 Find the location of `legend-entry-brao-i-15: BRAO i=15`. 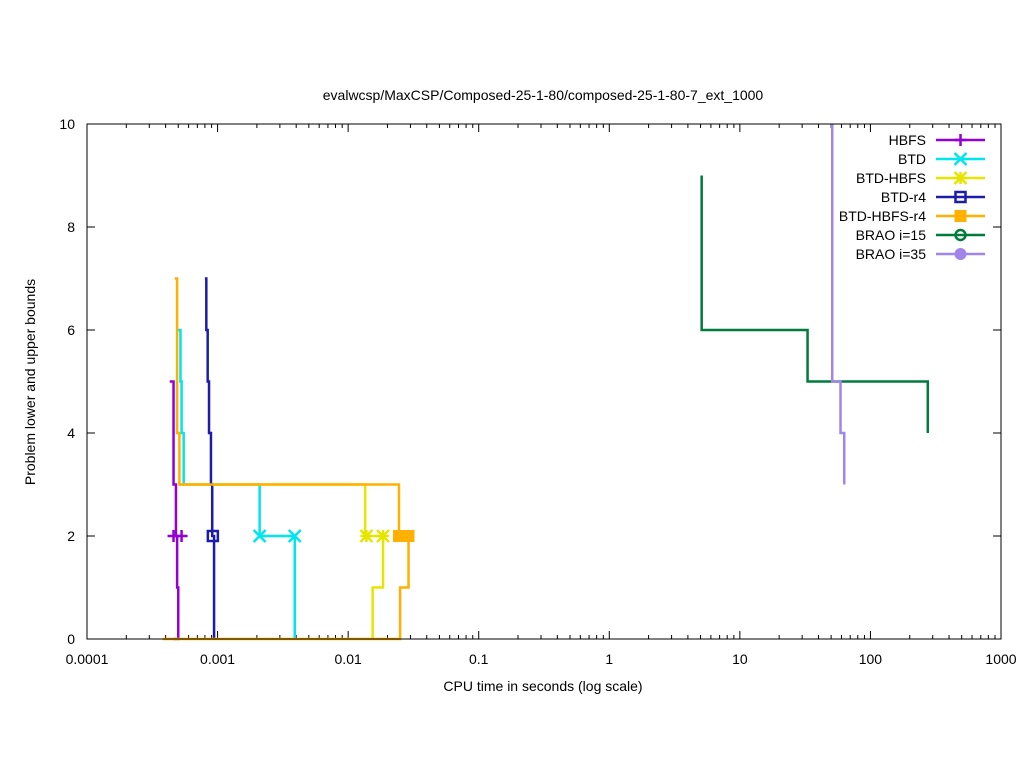

legend-entry-brao-i-15: BRAO i=15 is located at coordinates (920, 235).